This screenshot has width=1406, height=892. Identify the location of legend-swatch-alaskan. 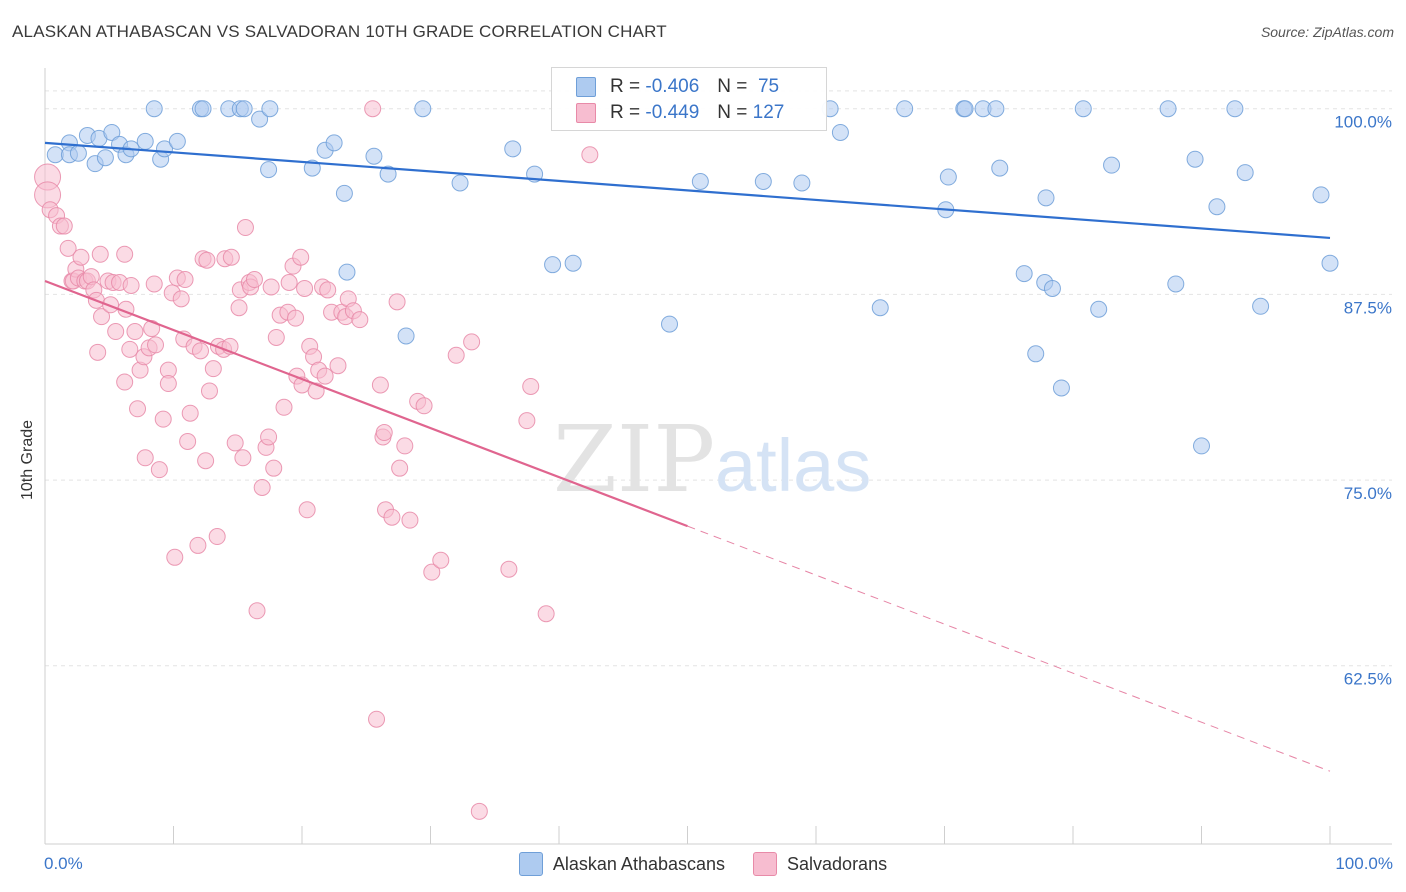
(530, 864).